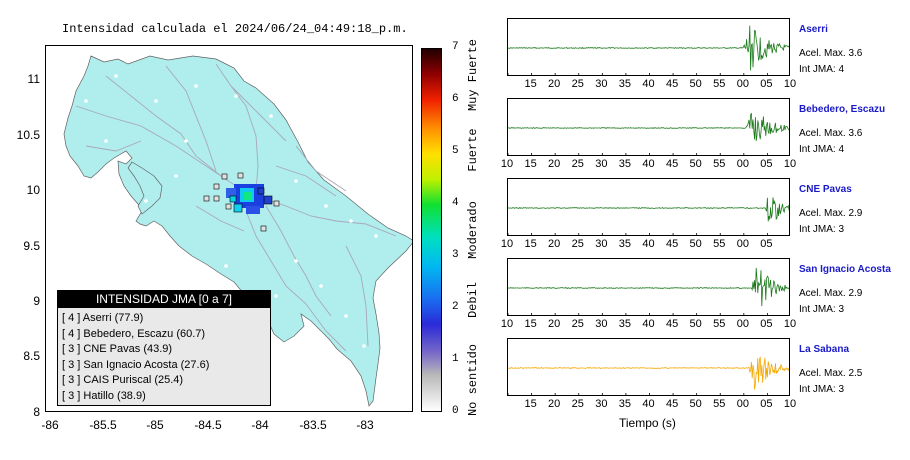 This screenshot has width=910, height=460. What do you see at coordinates (455, 411) in the screenshot?
I see `colorbar-tick-label: 0` at bounding box center [455, 411].